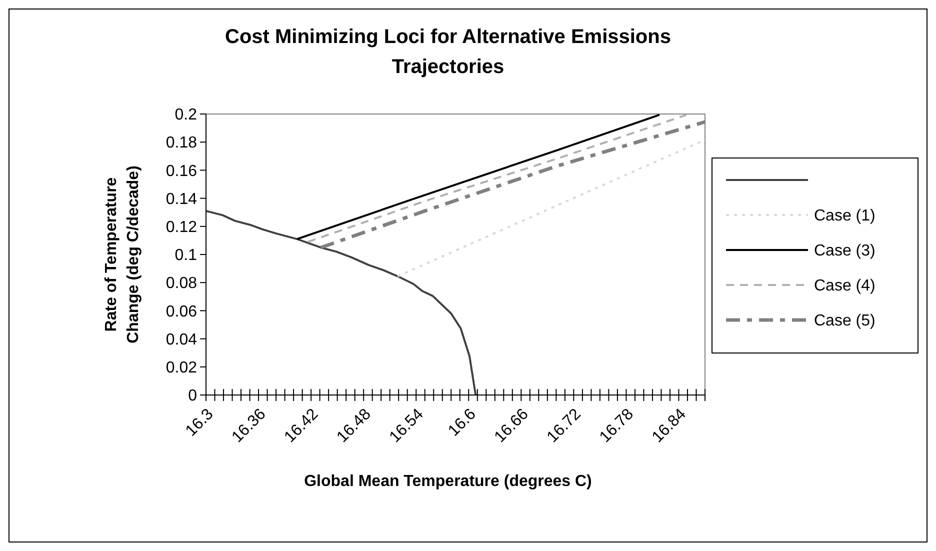  Describe the element at coordinates (448, 52) in the screenshot. I see `chart-title: Cost Minimizing Loci for Alternative Emissions Trajectories` at that location.